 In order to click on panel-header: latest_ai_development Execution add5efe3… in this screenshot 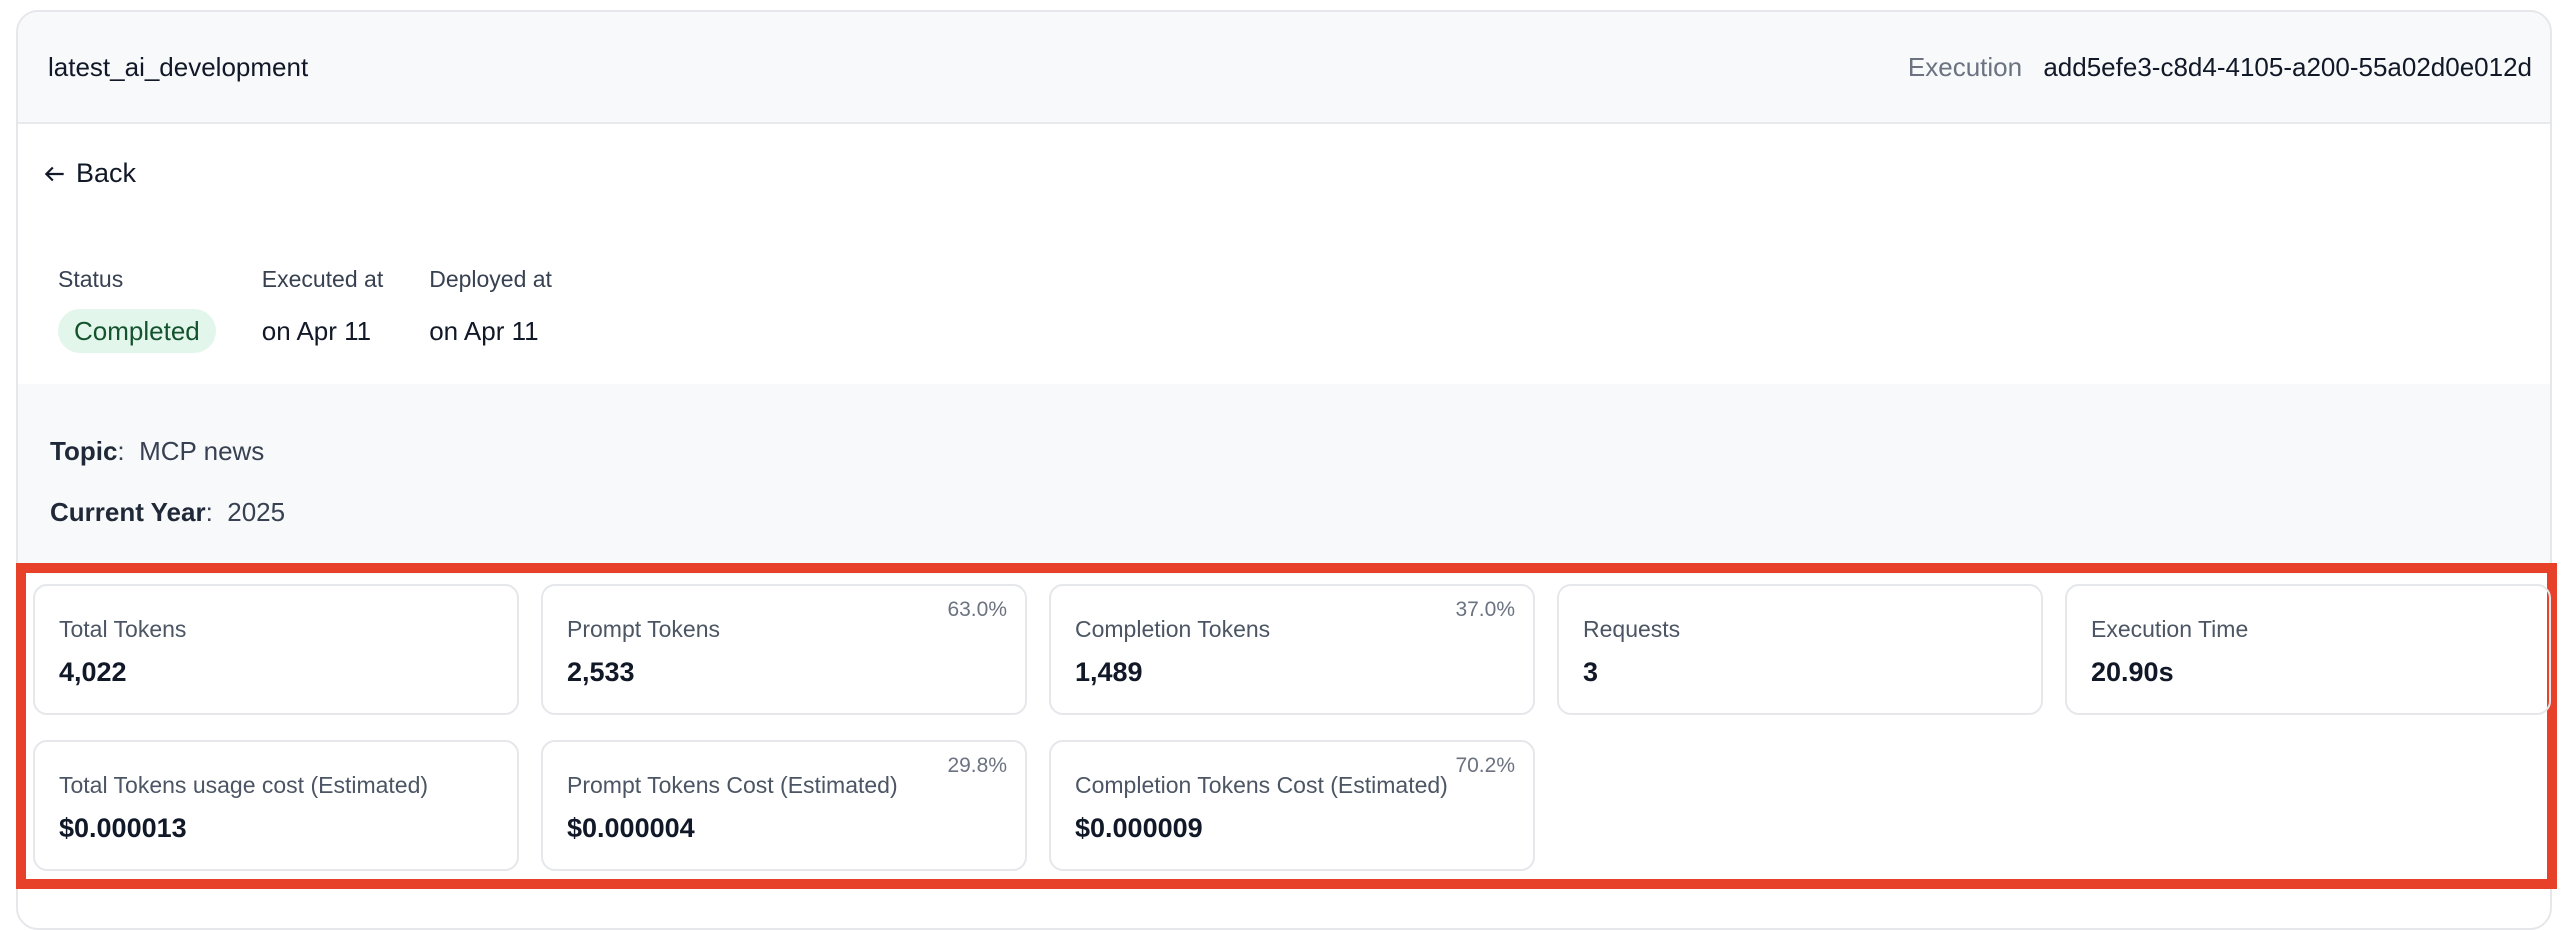, I will do `click(1284, 68)`.